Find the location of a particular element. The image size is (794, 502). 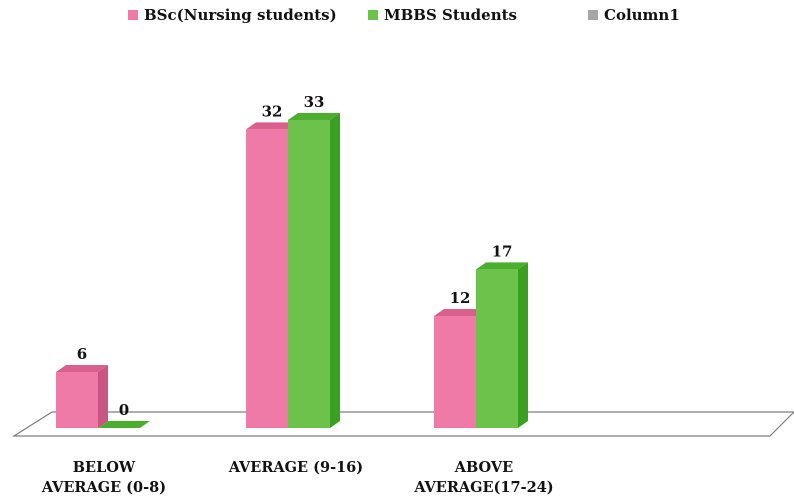

legend-label-1: BSc(Nursing students) is located at coordinates (240, 15).